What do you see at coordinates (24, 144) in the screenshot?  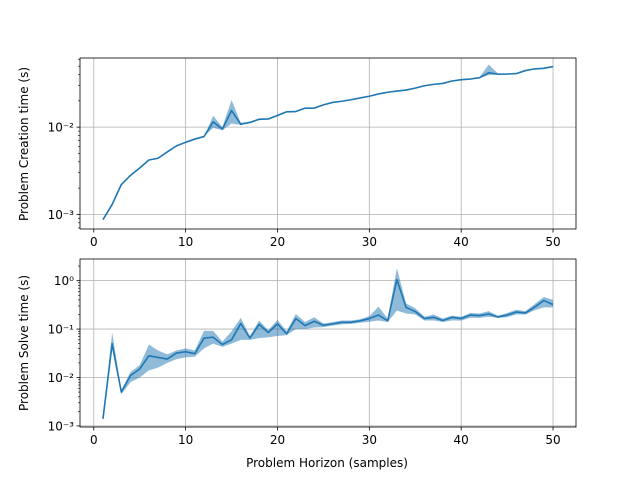 I see `y-axis-label: Problem Creation time (s)` at bounding box center [24, 144].